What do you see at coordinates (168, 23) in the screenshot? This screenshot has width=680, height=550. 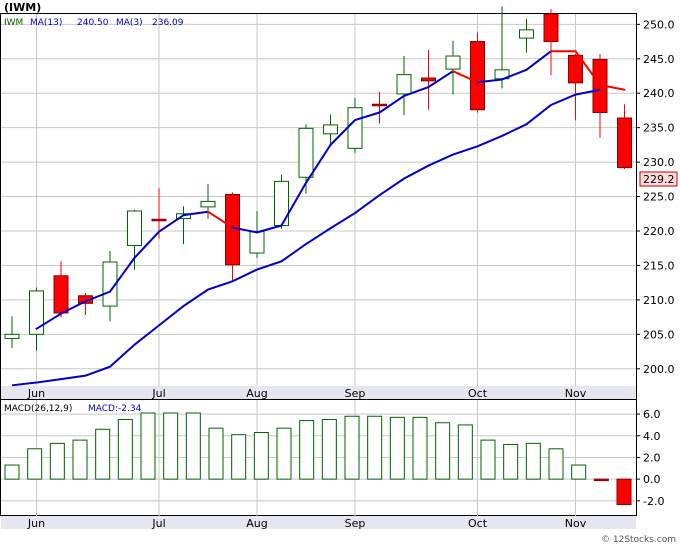 I see `price-legend-ma3-value: 236.09` at bounding box center [168, 23].